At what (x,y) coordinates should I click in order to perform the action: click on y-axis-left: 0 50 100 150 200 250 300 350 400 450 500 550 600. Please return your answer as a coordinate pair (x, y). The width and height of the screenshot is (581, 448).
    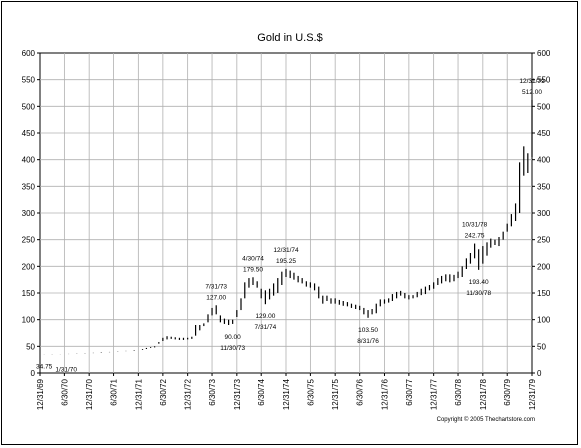
    Looking at the image, I should click on (31, 213).